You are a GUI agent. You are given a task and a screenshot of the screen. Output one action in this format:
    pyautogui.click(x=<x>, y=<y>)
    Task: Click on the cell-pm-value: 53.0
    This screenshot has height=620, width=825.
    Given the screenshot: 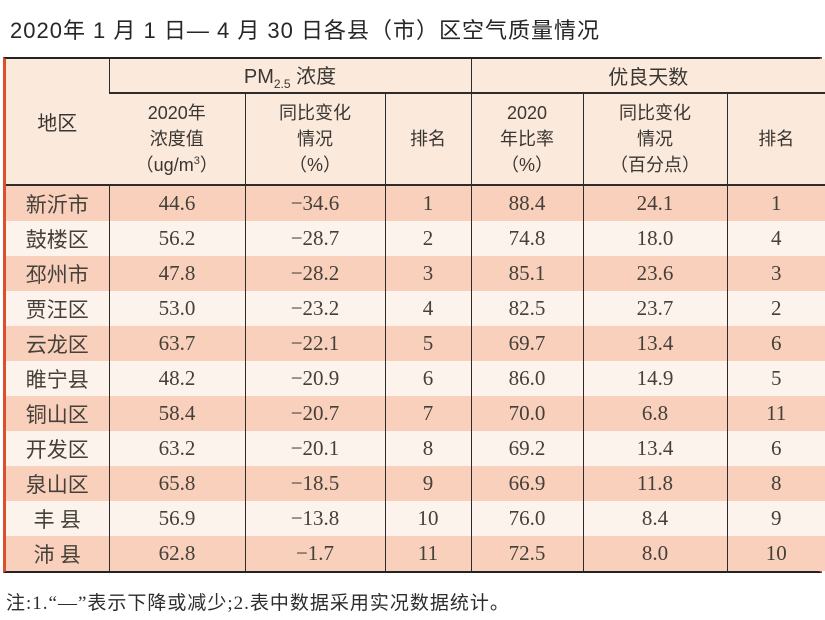 What is the action you would take?
    pyautogui.click(x=176, y=308)
    